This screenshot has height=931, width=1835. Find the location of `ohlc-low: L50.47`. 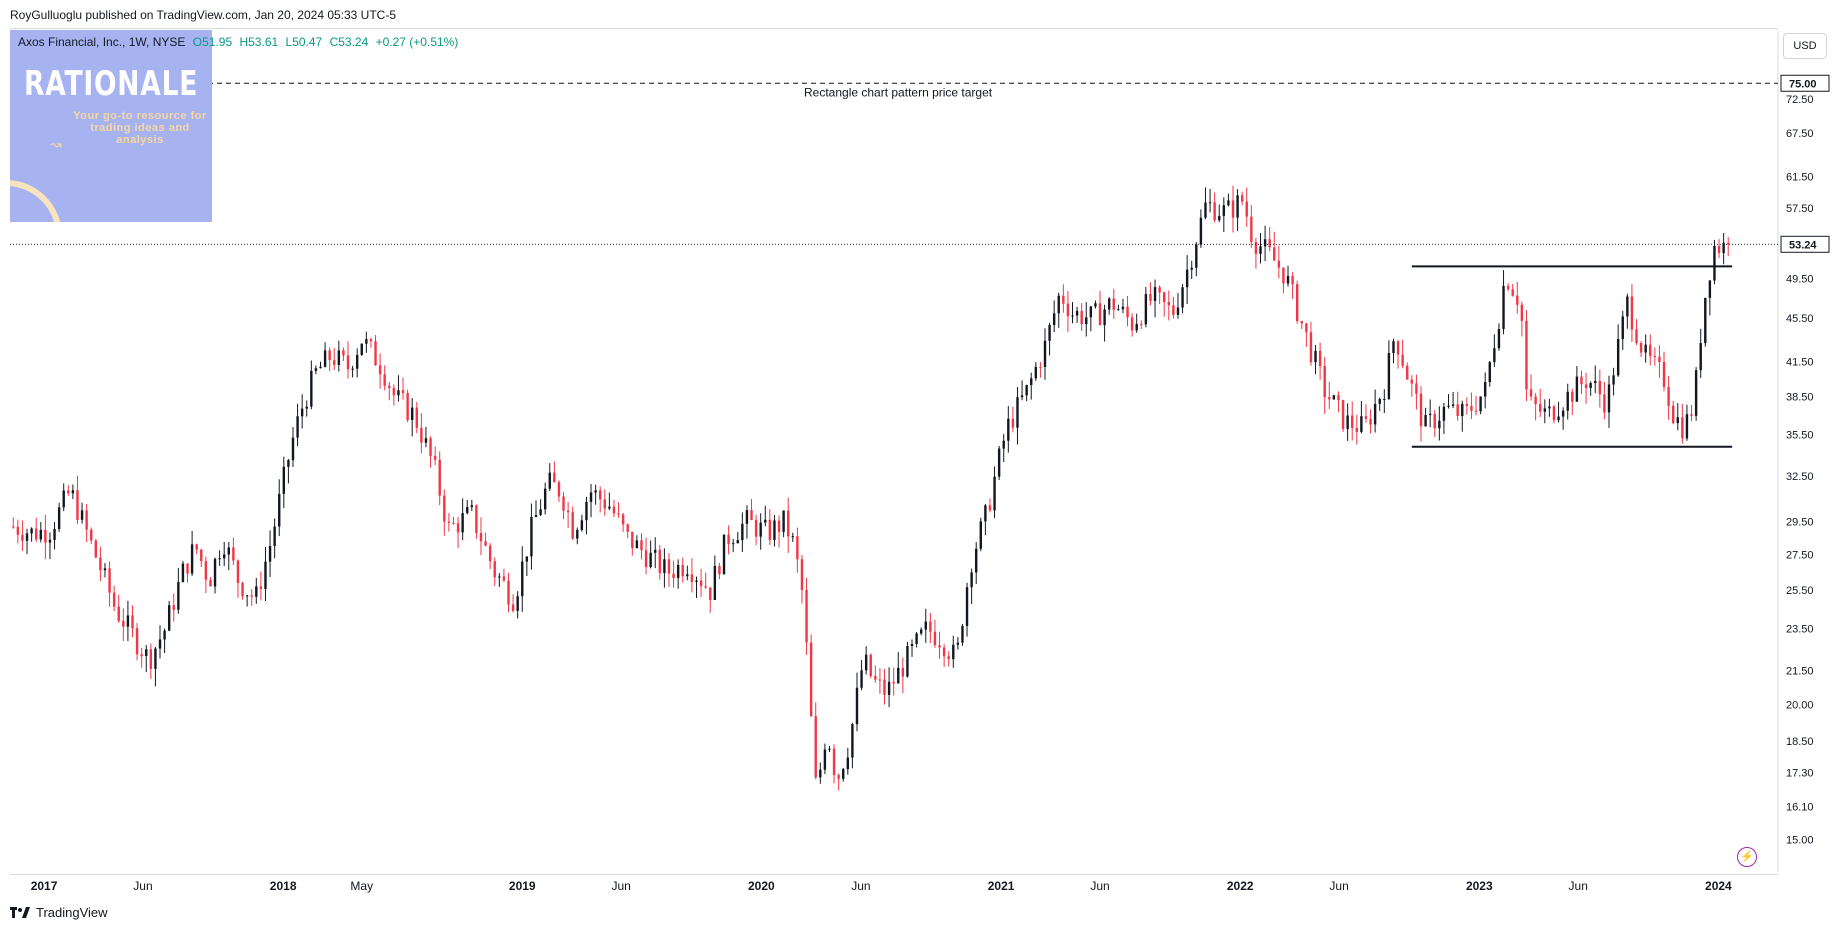

ohlc-low: L50.47 is located at coordinates (304, 42).